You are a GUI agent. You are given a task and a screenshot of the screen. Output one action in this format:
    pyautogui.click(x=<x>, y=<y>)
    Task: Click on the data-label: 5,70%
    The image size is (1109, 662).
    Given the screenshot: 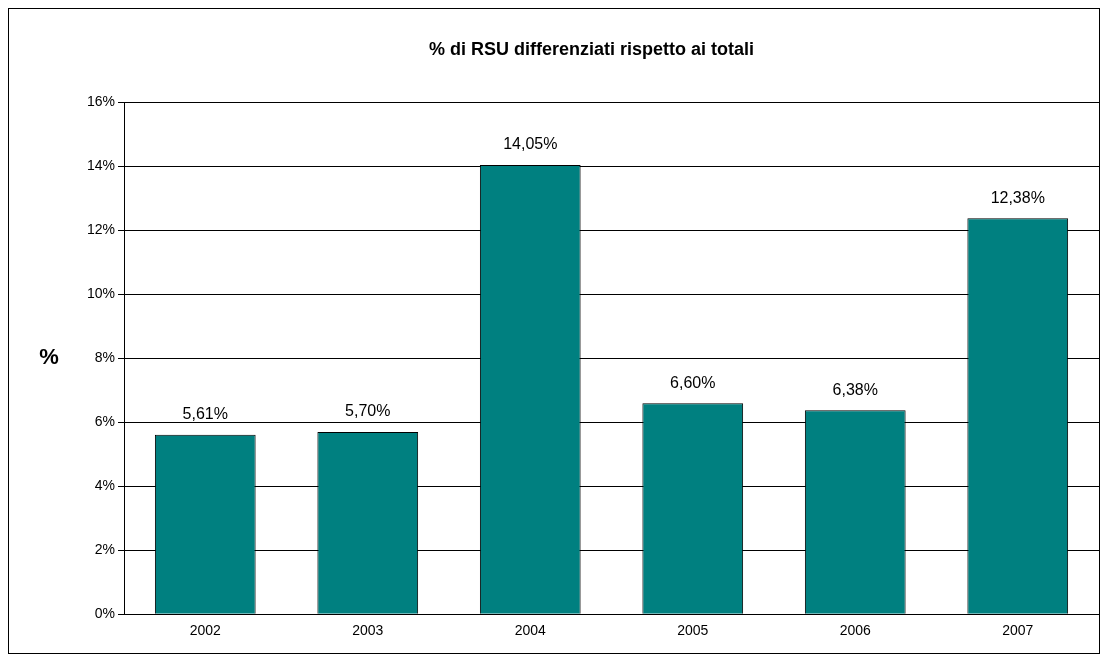 What is the action you would take?
    pyautogui.click(x=368, y=411)
    